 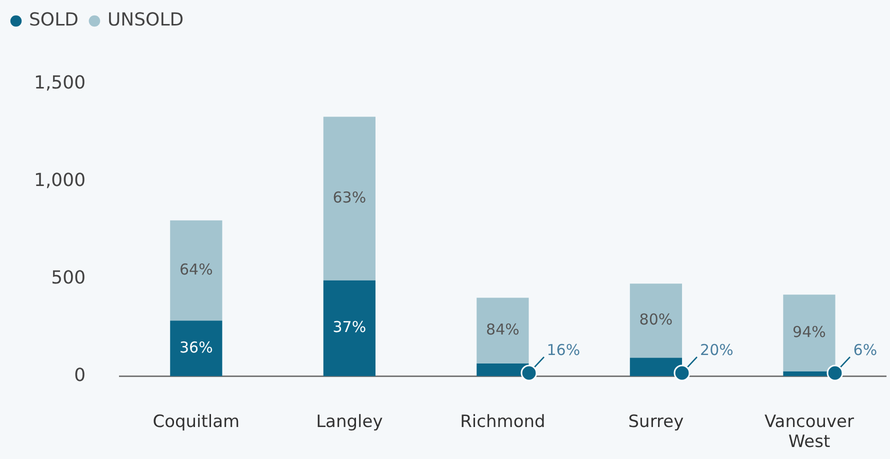 I want to click on y-tick-label: 1,500, so click(x=60, y=83).